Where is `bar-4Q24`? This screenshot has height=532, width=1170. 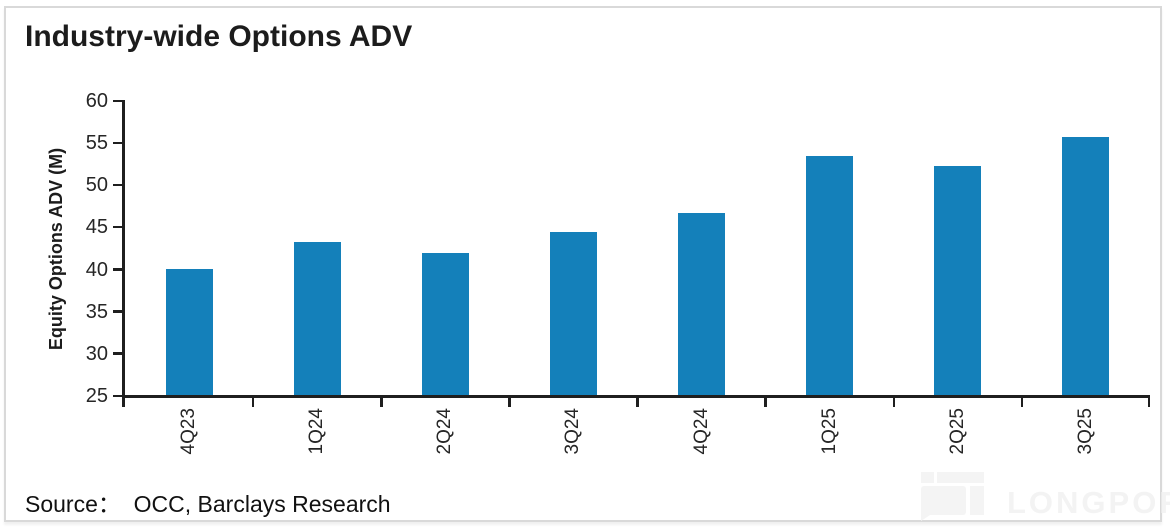 bar-4Q24 is located at coordinates (702, 303).